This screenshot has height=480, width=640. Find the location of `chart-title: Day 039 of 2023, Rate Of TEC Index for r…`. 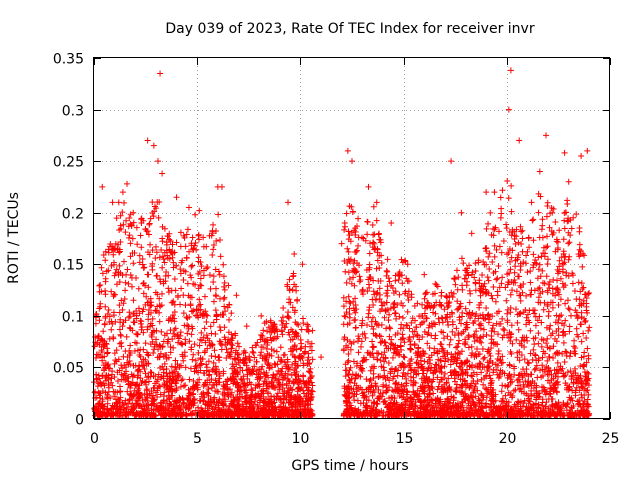

chart-title: Day 039 of 2023, Rate Of TEC Index for r… is located at coordinates (349, 29).